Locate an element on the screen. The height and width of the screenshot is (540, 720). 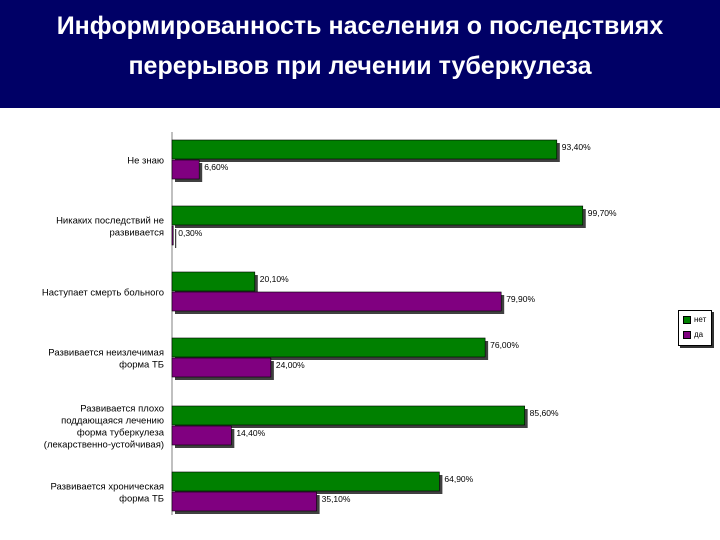
legend-swatch-net is located at coordinates (687, 319).